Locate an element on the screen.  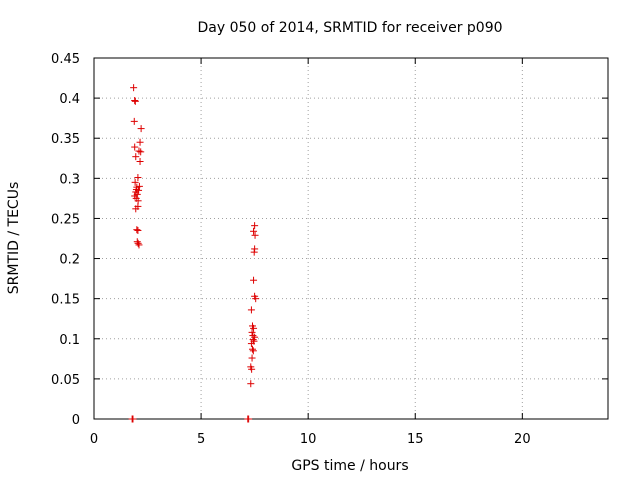
y-tick-label: 0.4 is located at coordinates (69, 99).